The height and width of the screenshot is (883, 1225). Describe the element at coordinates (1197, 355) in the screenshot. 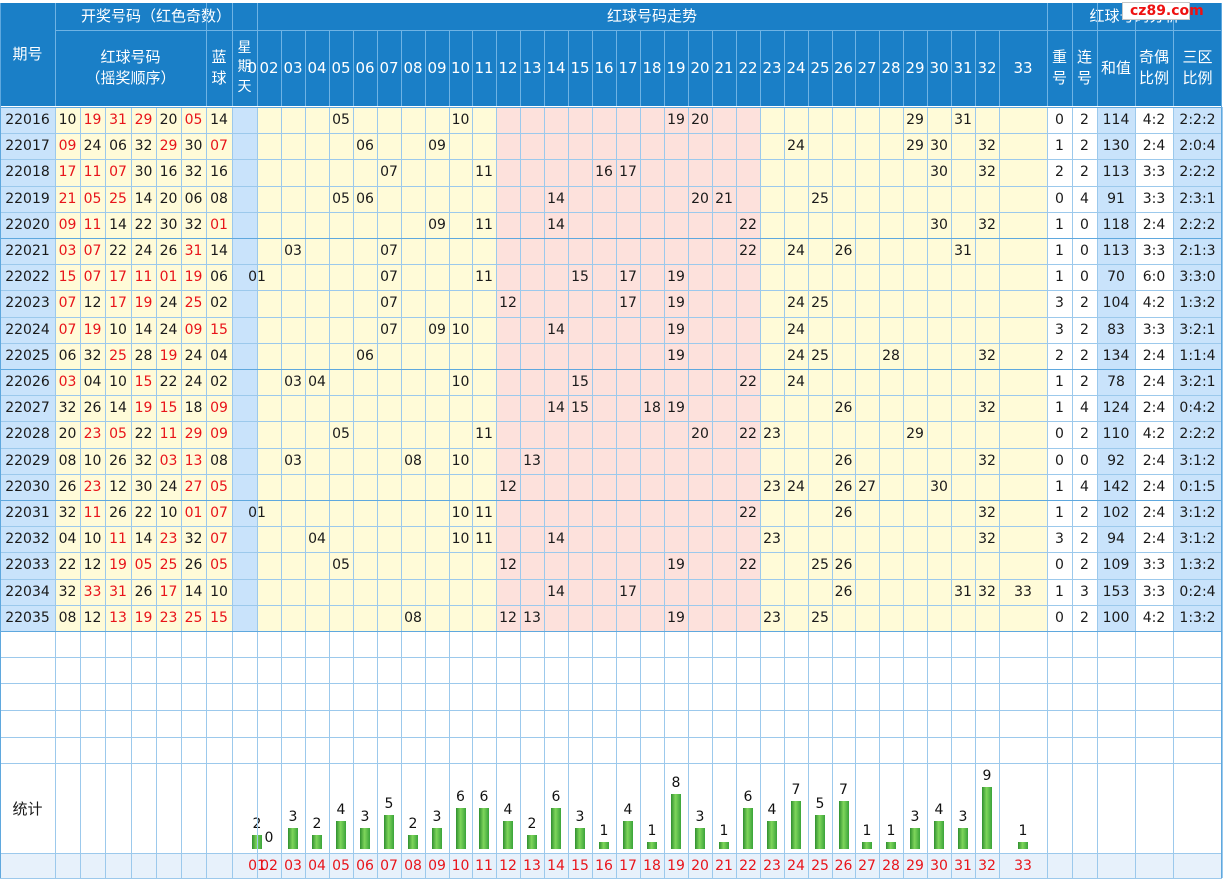

I see `three-zone-cell: 1:1:4` at that location.